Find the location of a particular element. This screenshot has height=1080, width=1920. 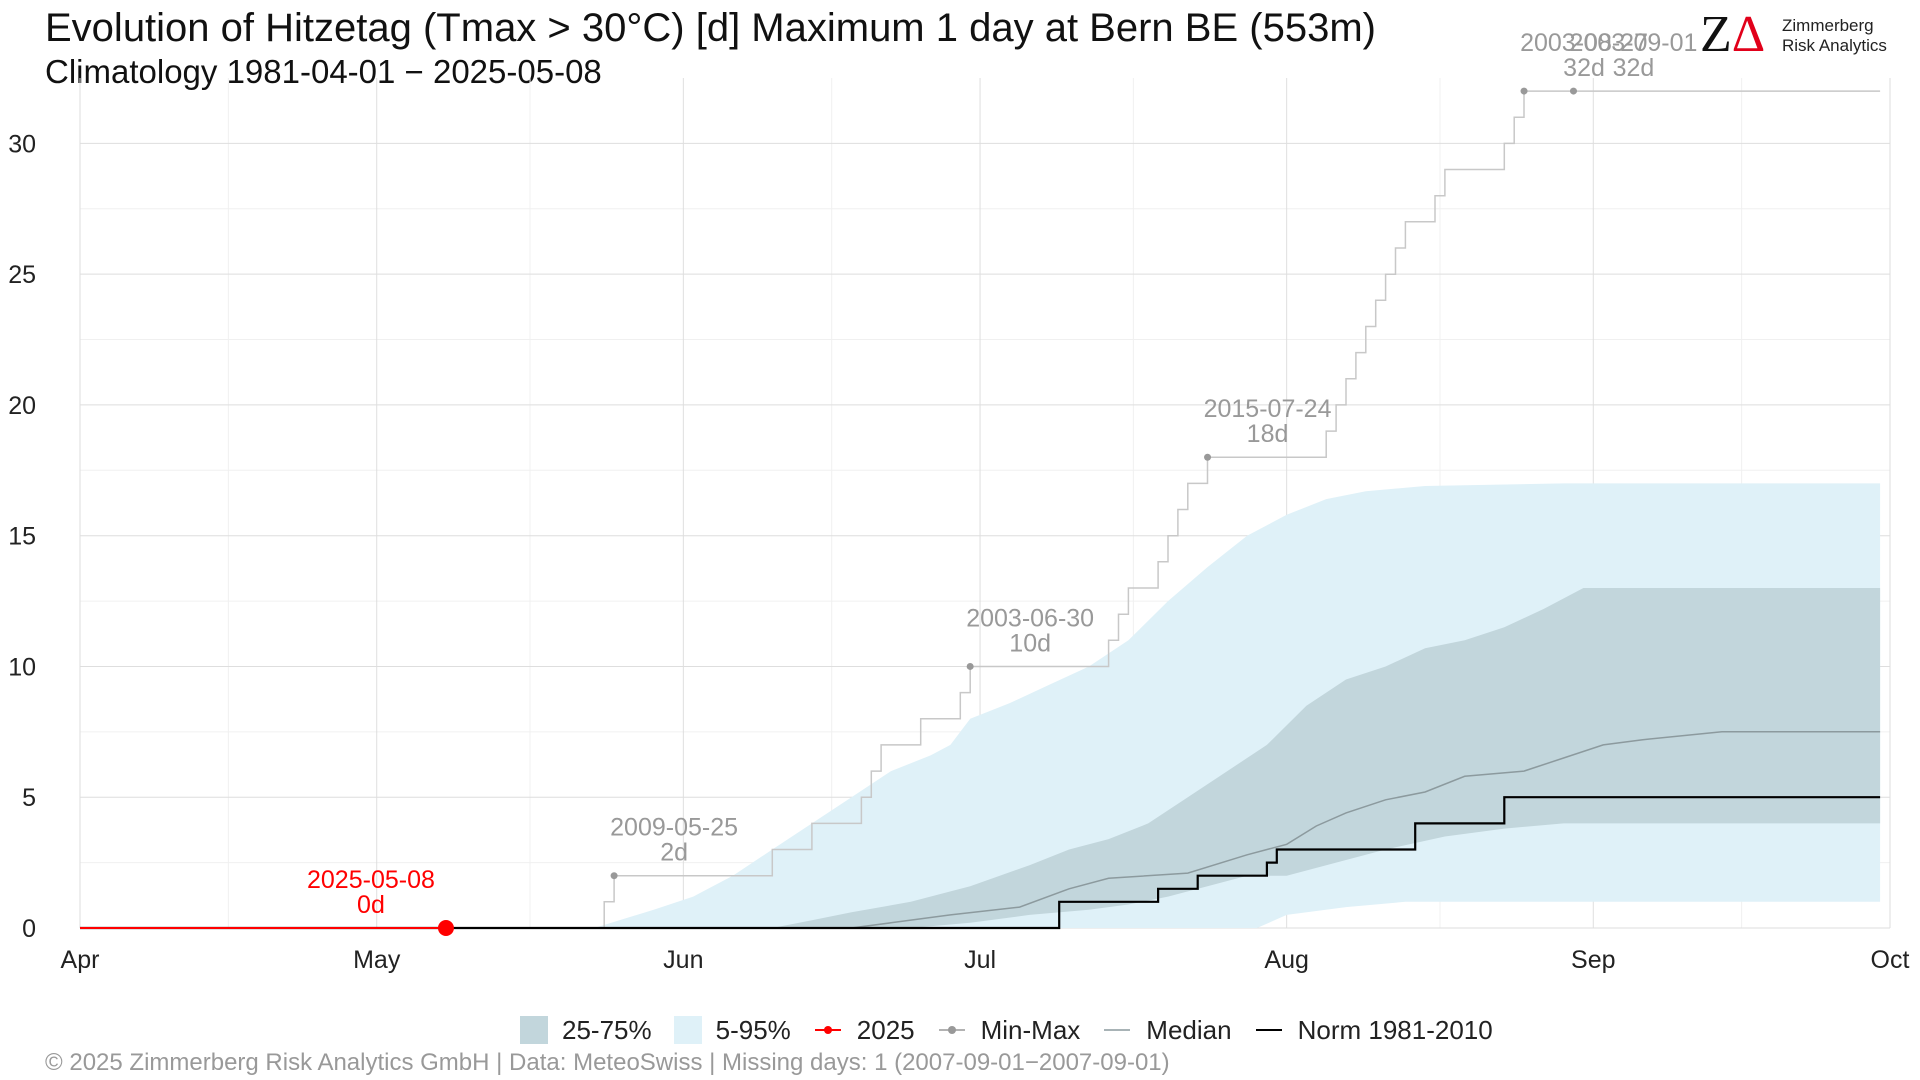

chart-subtitle: Climatology 1981-04-01 − 2025-05-08 is located at coordinates (323, 71).